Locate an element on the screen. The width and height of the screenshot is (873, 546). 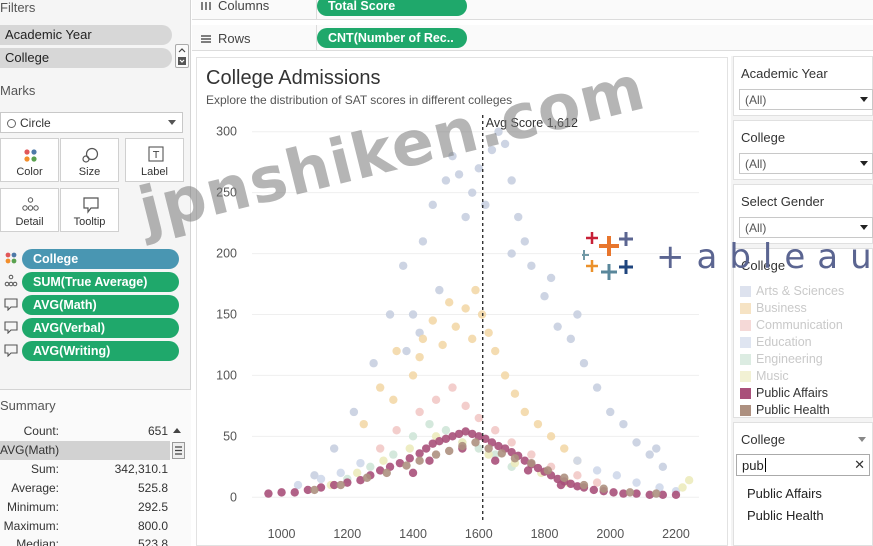
mark-size-button: Size is located at coordinates (89, 160).